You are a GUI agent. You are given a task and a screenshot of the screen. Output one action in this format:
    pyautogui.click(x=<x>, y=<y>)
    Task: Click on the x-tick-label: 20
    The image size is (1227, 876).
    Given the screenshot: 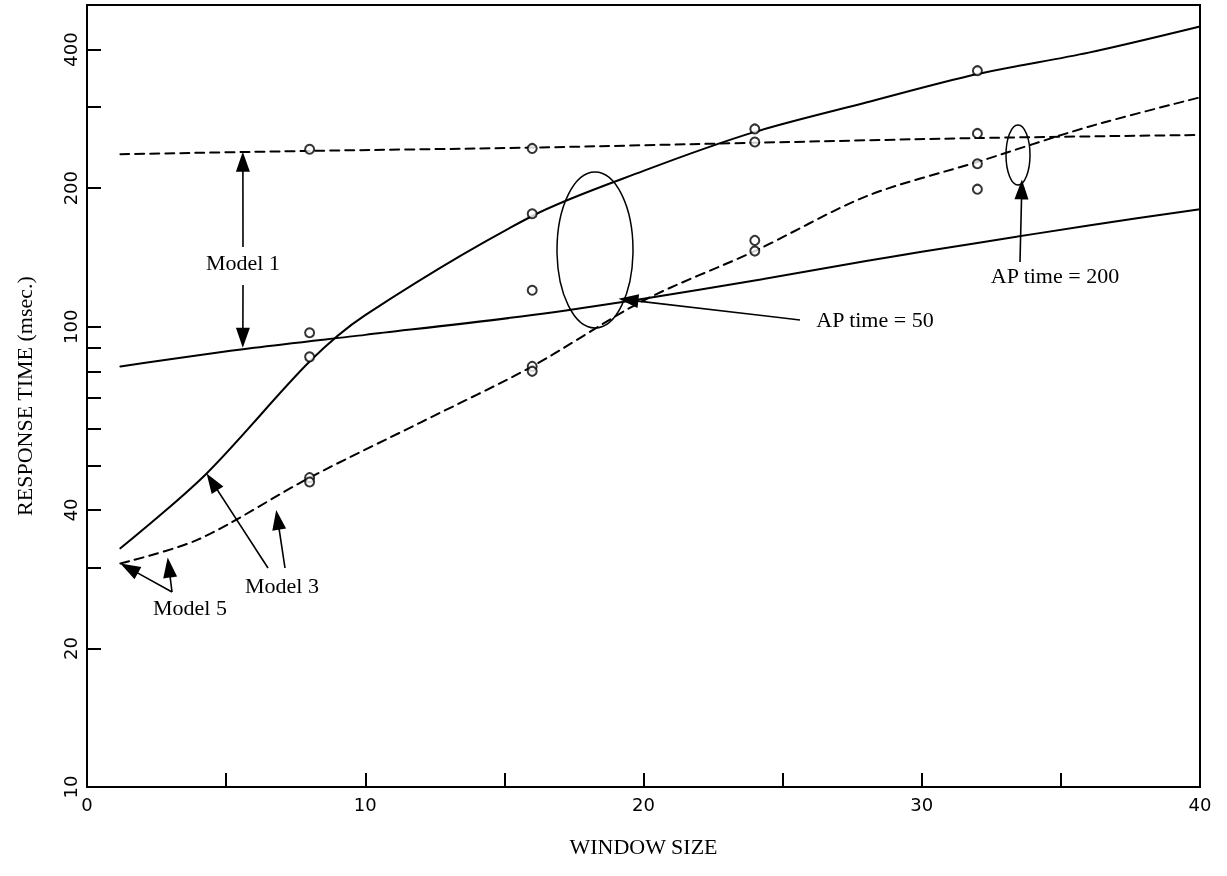 What is the action you would take?
    pyautogui.click(x=643, y=804)
    